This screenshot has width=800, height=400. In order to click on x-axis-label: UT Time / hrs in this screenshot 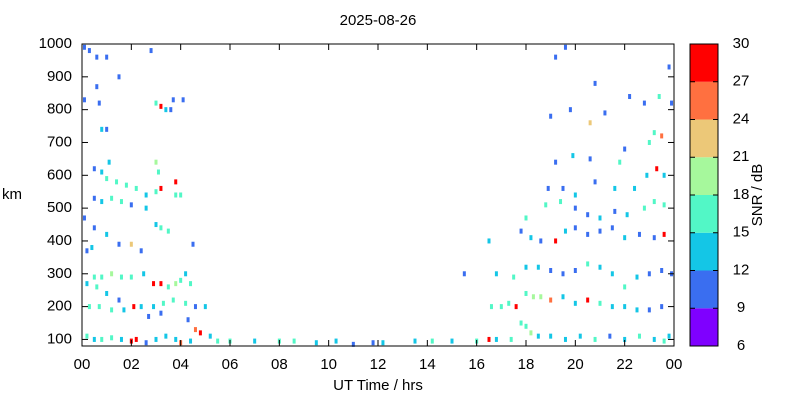, I will do `click(378, 385)`.